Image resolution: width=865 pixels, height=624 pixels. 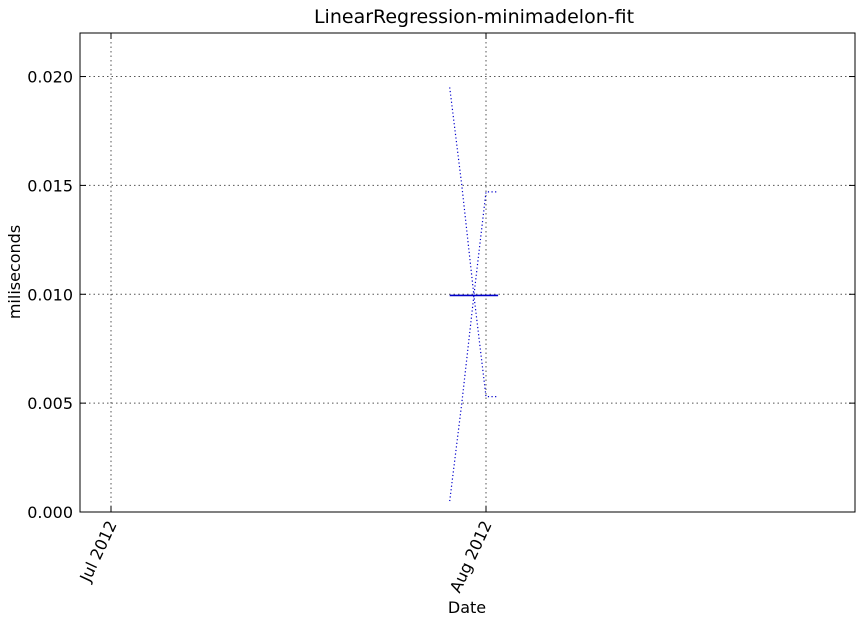 I want to click on x-tick-label: Aug 2012, so click(x=471, y=557).